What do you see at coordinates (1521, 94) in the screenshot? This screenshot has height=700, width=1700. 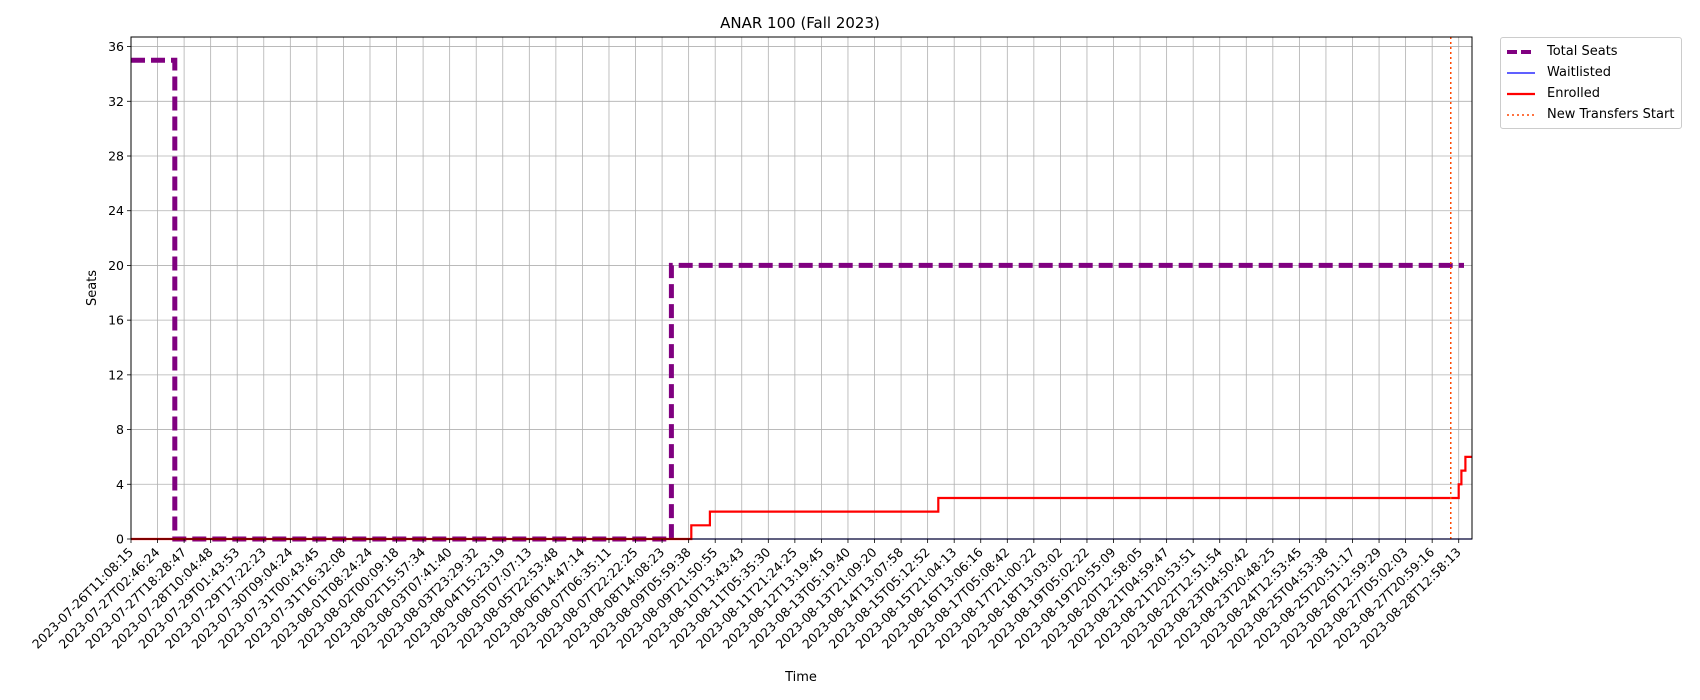 I see `legend-swatch-enrolled` at bounding box center [1521, 94].